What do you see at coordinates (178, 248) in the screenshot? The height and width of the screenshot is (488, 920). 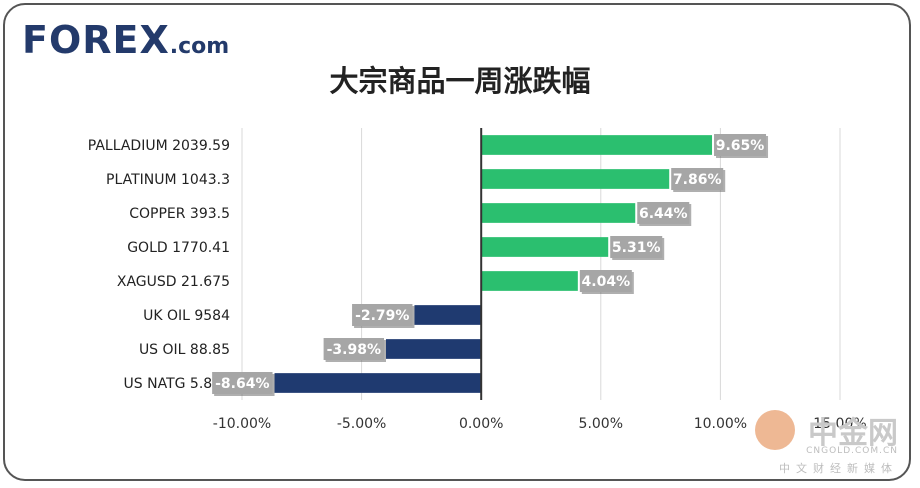 I see `category-label: GOLD 1770.41` at bounding box center [178, 248].